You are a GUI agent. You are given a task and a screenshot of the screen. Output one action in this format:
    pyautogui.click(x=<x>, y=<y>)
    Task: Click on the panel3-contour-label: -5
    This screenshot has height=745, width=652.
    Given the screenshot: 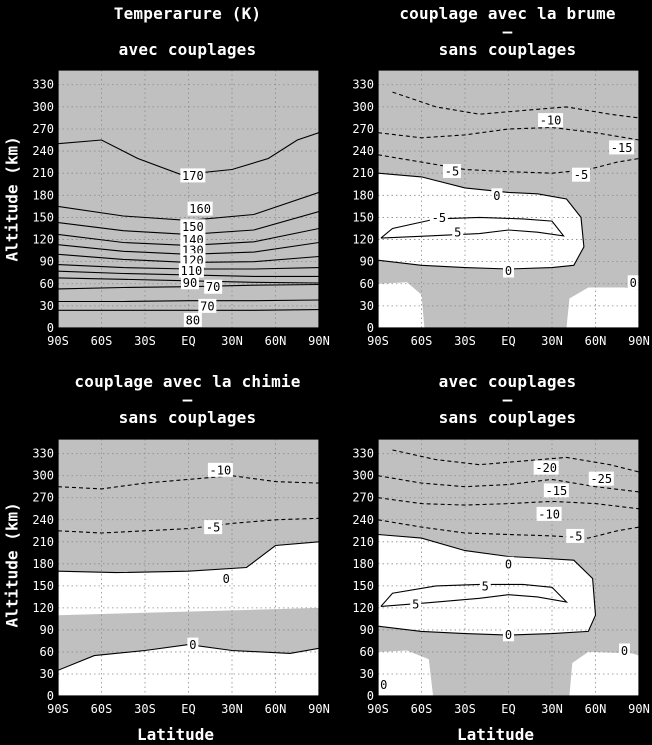 What is the action you would take?
    pyautogui.click(x=213, y=528)
    